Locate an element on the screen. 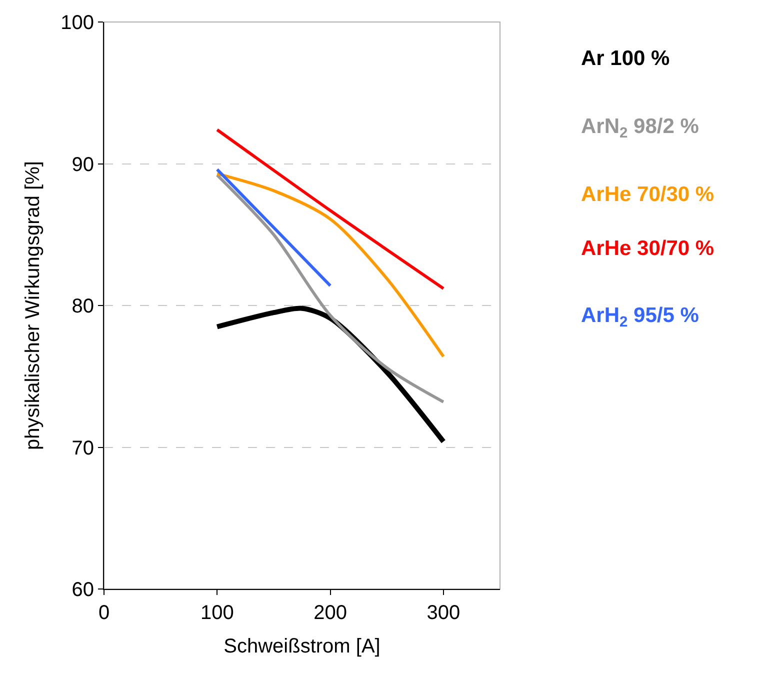  text: Ar 100 % is located at coordinates (625, 58).